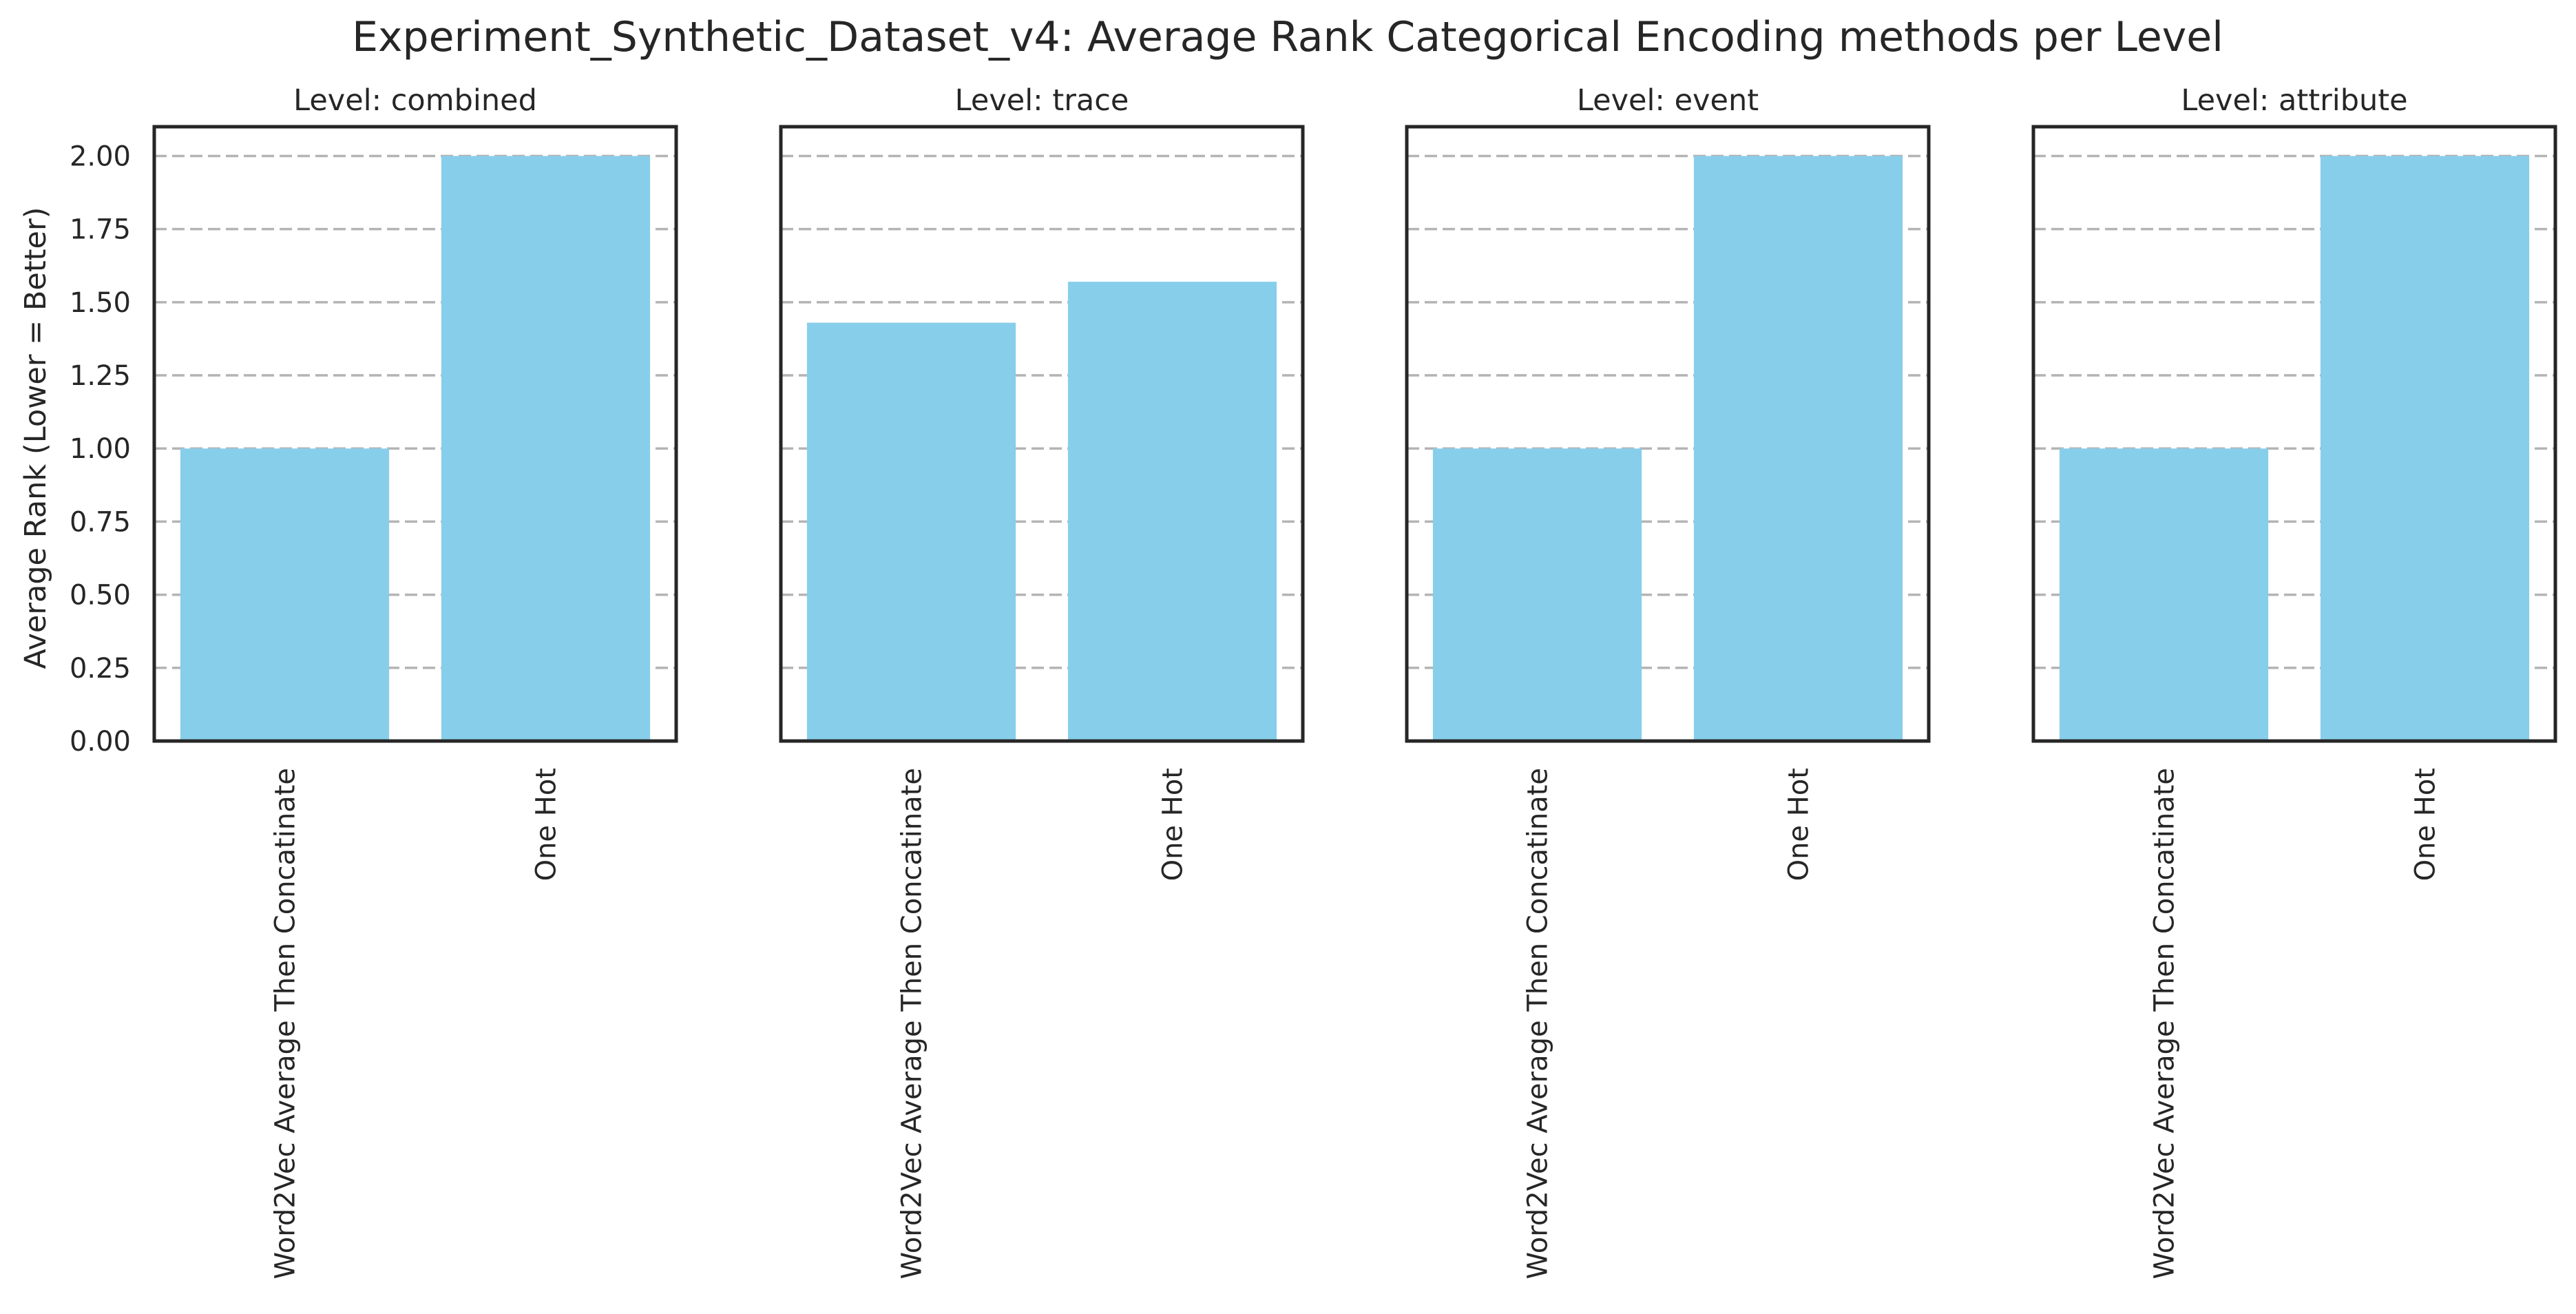 The height and width of the screenshot is (1314, 2576). I want to click on y-tick-label: 2.00, so click(100, 156).